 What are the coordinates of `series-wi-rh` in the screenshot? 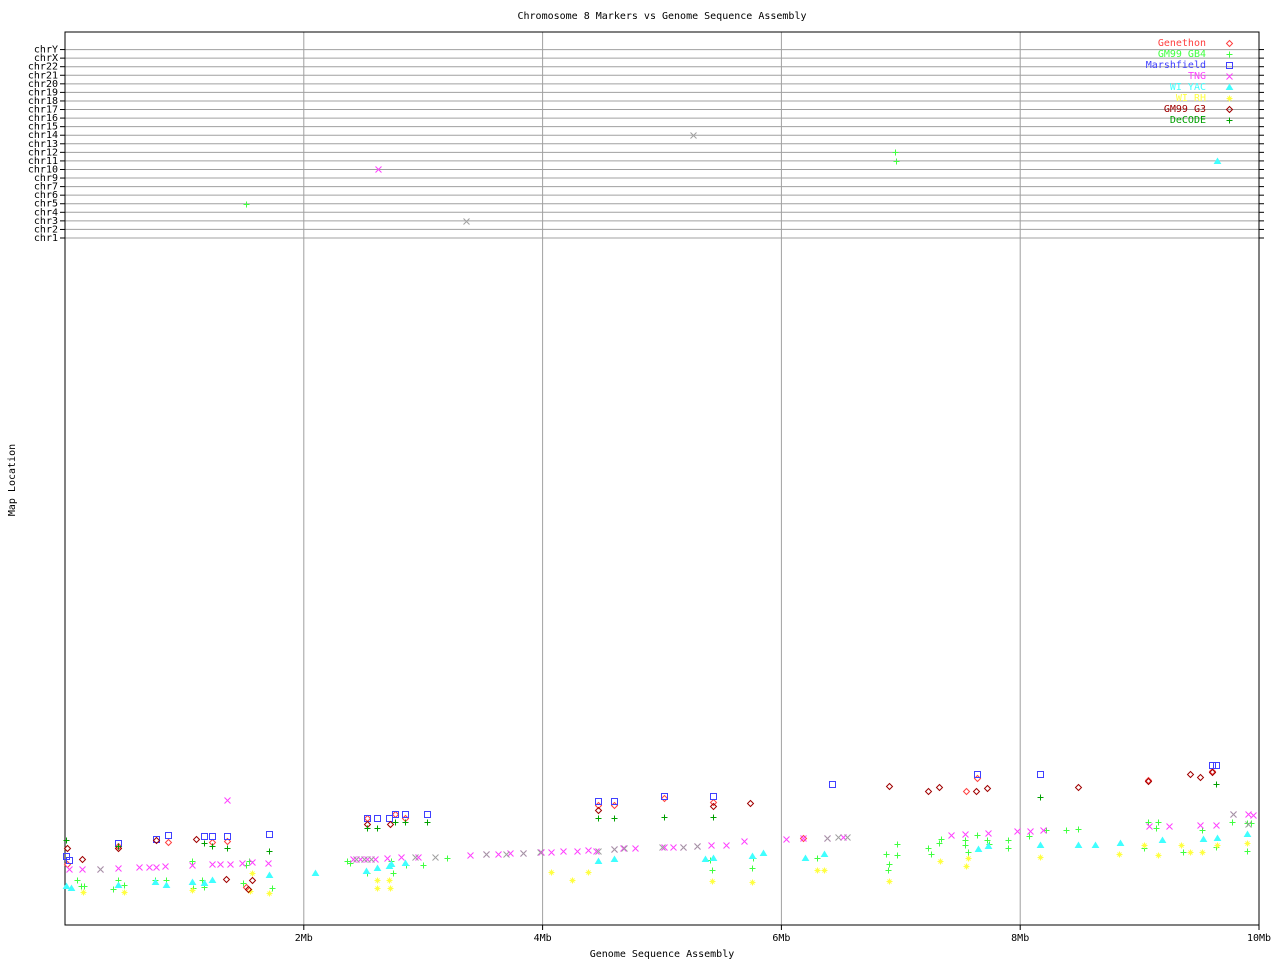 It's located at (665, 868).